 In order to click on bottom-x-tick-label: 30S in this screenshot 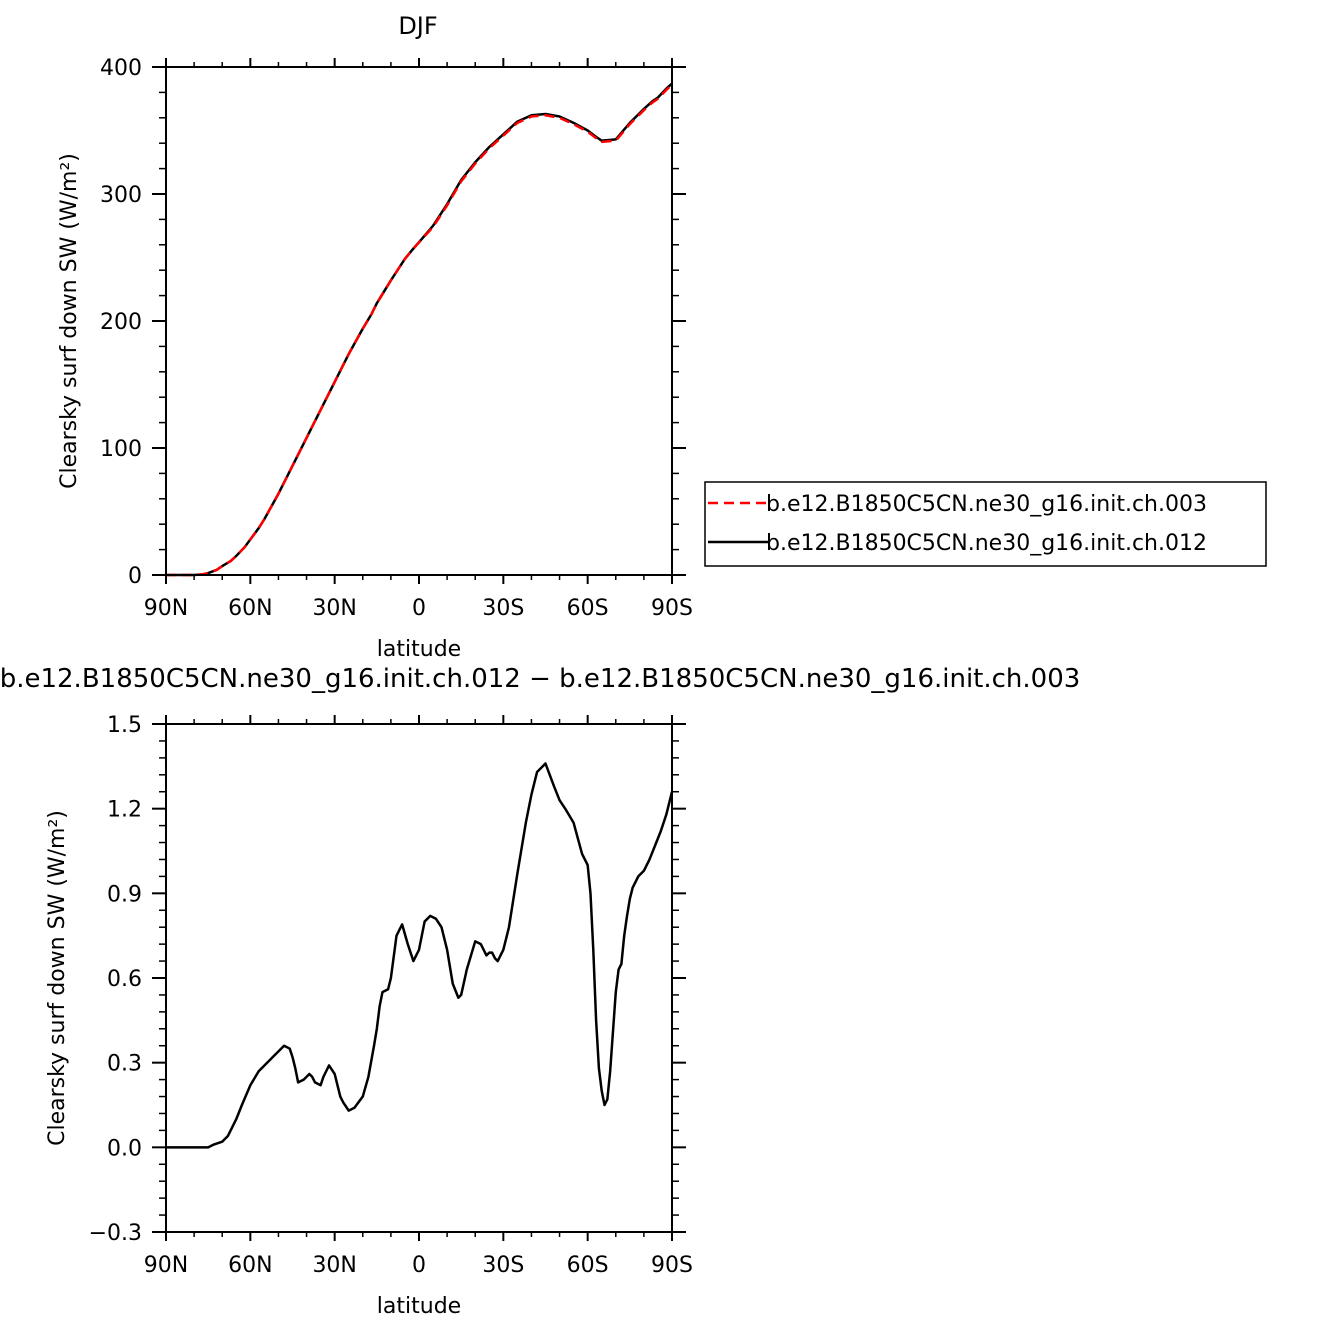, I will do `click(503, 1265)`.